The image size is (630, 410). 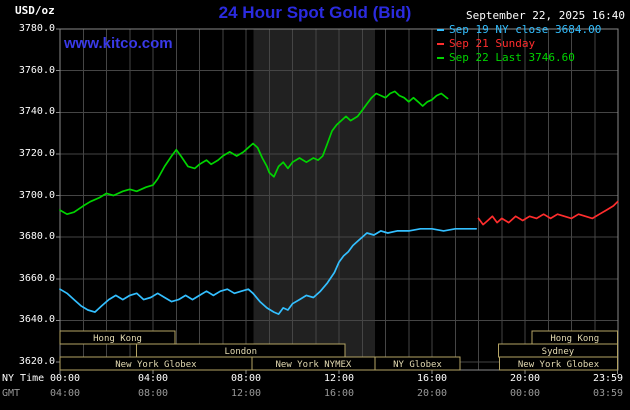 I want to click on x-tick-label-nytime: 12:00, so click(x=339, y=378).